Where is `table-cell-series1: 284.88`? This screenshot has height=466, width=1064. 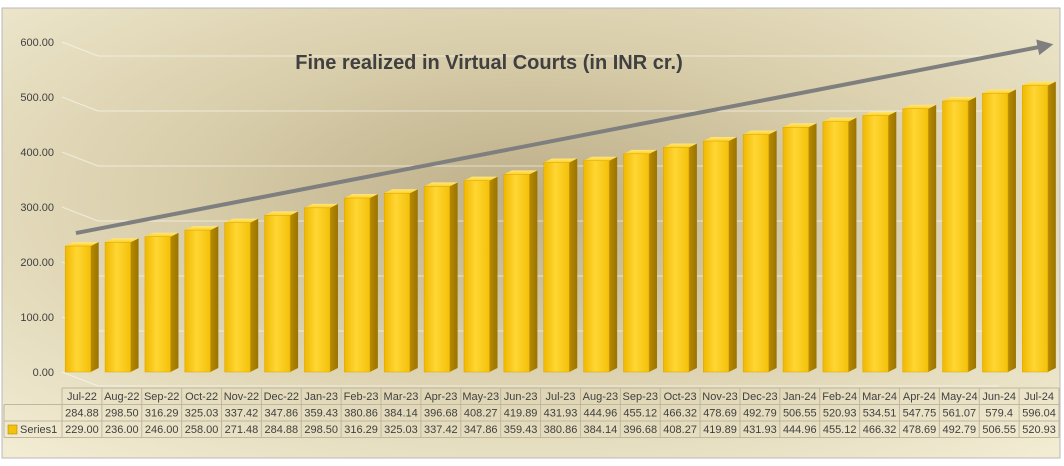 table-cell-series1: 284.88 is located at coordinates (282, 430).